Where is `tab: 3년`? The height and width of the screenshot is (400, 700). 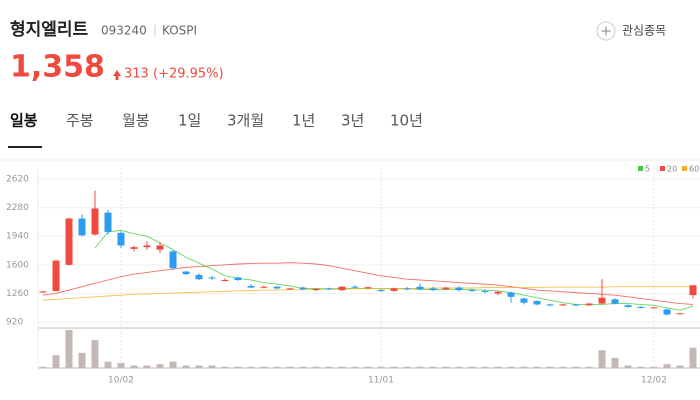
tab: 3년 is located at coordinates (352, 121).